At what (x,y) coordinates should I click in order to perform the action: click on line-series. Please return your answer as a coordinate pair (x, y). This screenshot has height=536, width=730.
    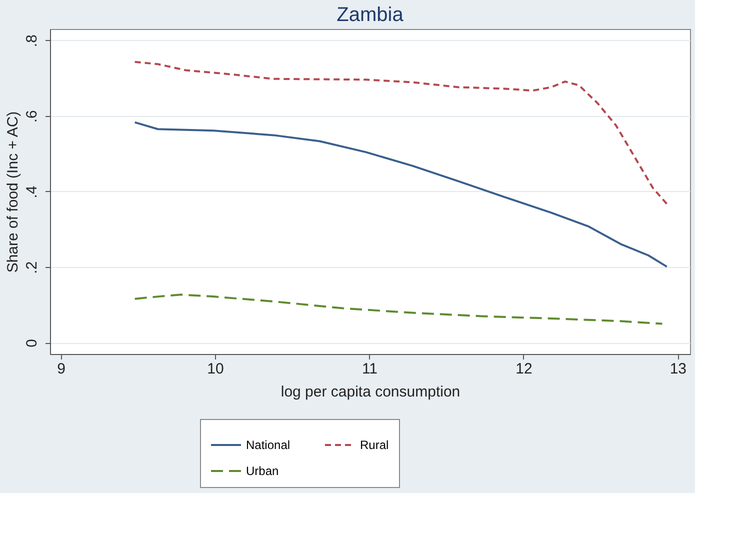
    Looking at the image, I should click on (399, 309).